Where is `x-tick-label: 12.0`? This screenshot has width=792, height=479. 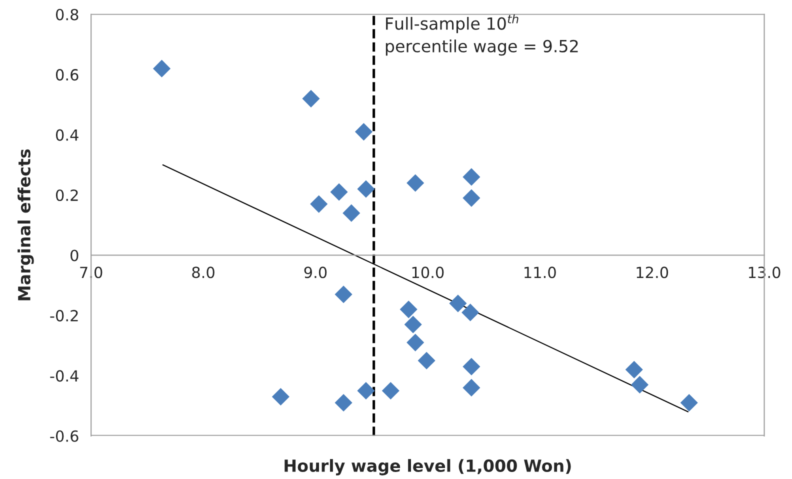
x-tick-label: 12.0 is located at coordinates (652, 272).